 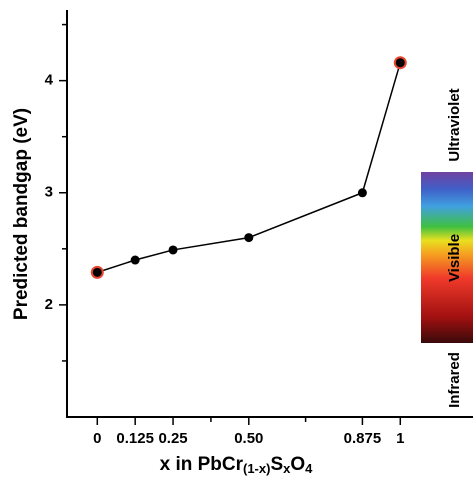 What do you see at coordinates (21, 214) in the screenshot?
I see `y-axis-label: Predicted bandgap (eV)` at bounding box center [21, 214].